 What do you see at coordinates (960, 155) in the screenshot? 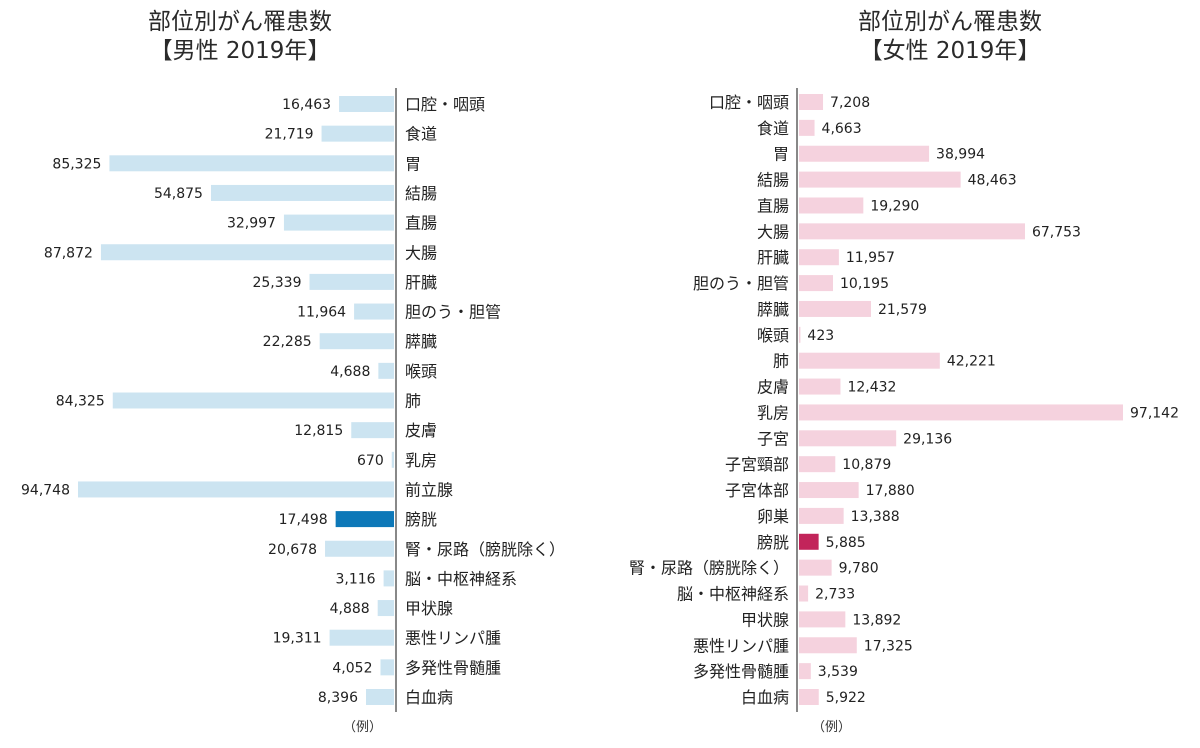
I see `female-value-label: 38,994` at bounding box center [960, 155].